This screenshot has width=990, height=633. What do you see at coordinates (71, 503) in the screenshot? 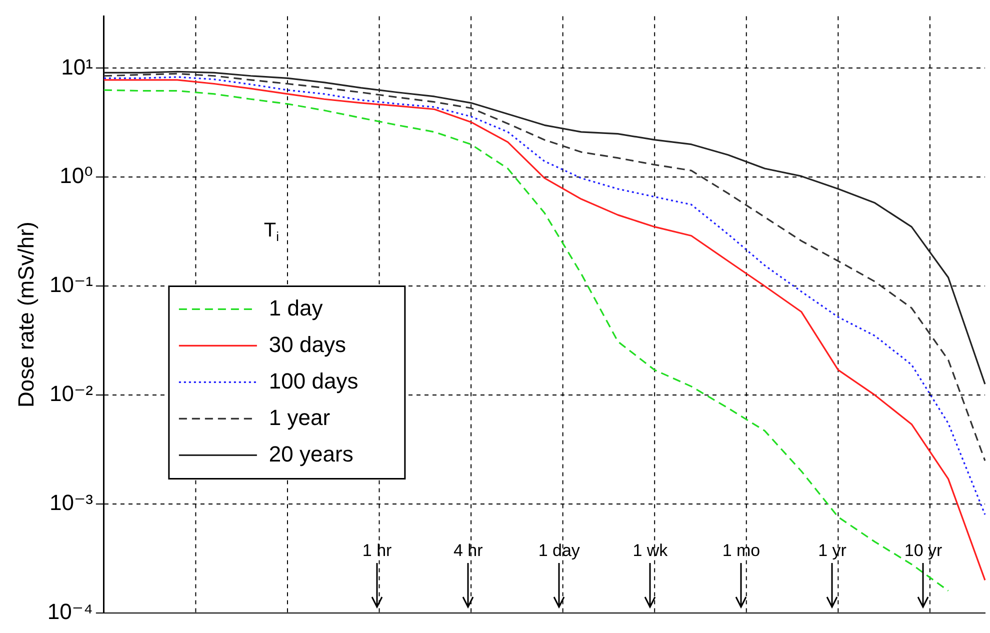
I see `y-tick-label: 10⁻³` at bounding box center [71, 503].